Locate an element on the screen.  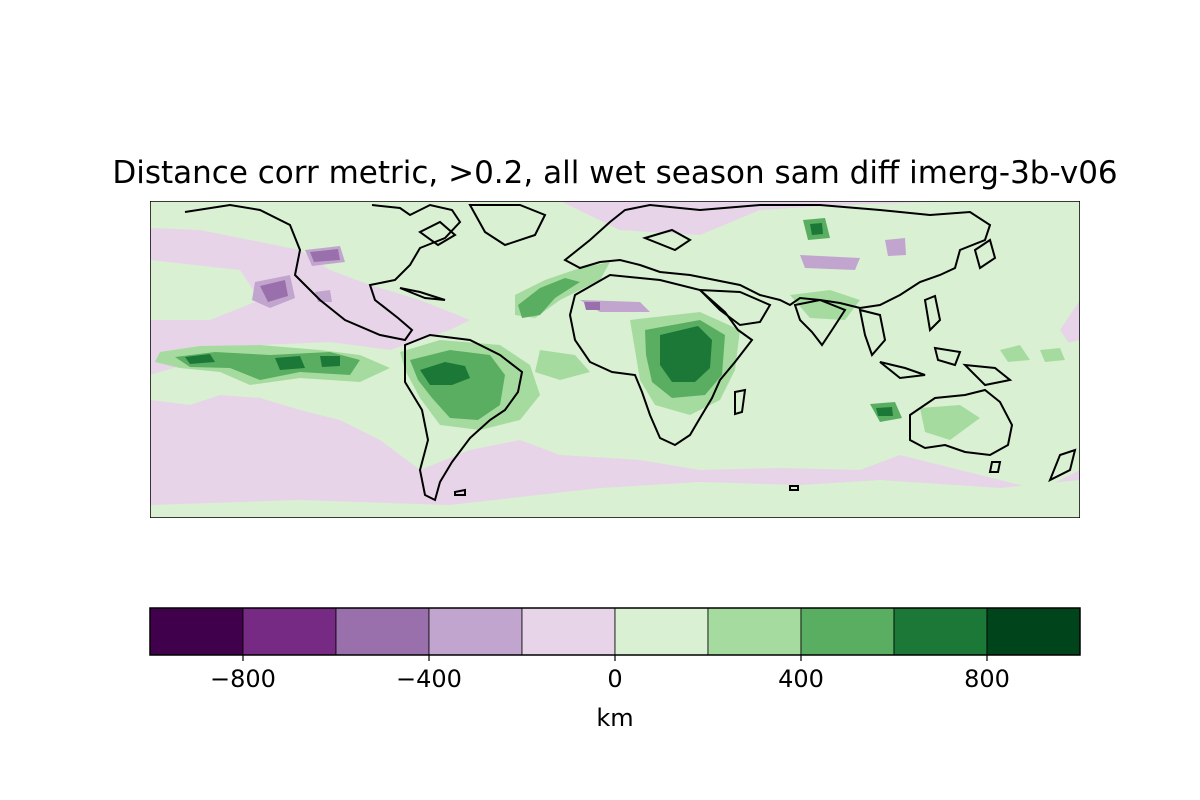
colorbar-tick-label: −800 is located at coordinates (243, 679).